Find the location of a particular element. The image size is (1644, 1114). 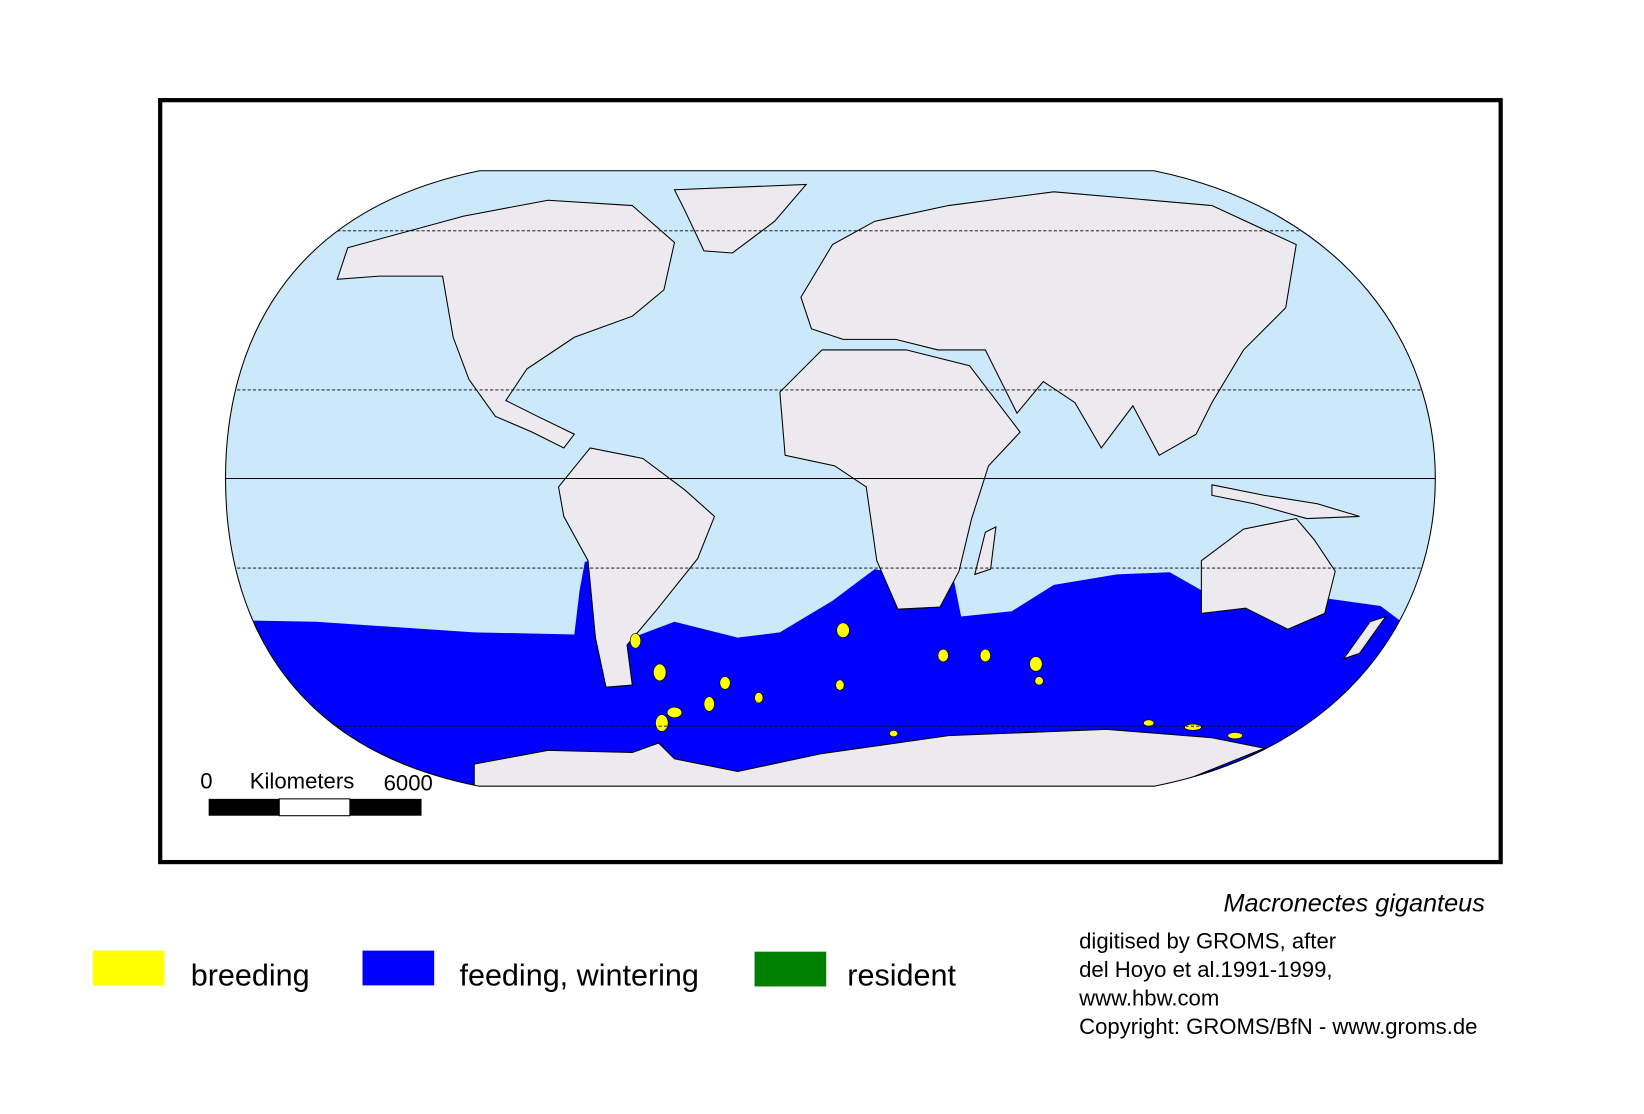

credit-line: www.hbw.com is located at coordinates (1148, 997).